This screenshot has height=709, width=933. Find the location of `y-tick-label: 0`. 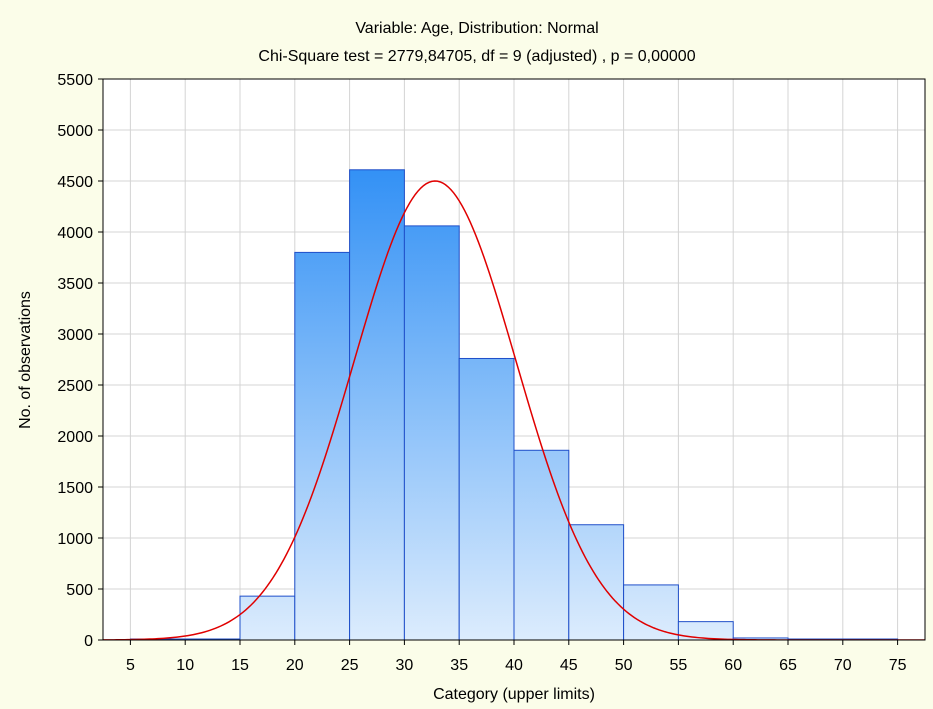

y-tick-label: 0 is located at coordinates (88, 641).